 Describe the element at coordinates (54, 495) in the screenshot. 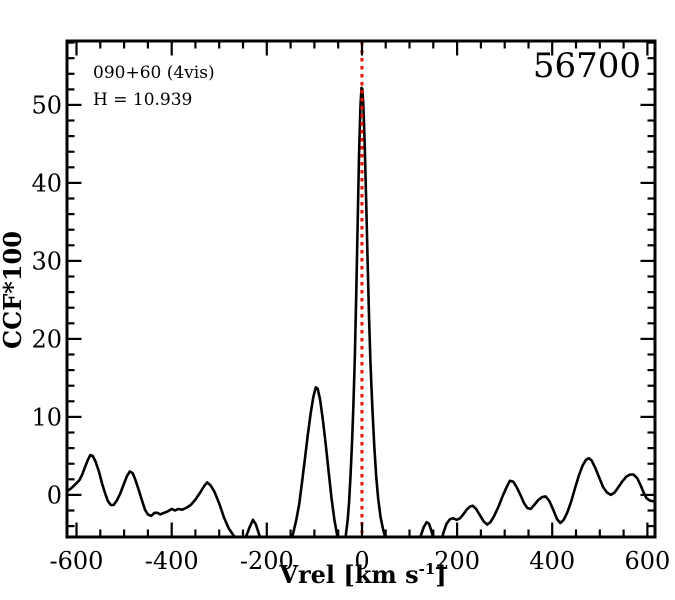

I see `y-tick-label: 0` at that location.